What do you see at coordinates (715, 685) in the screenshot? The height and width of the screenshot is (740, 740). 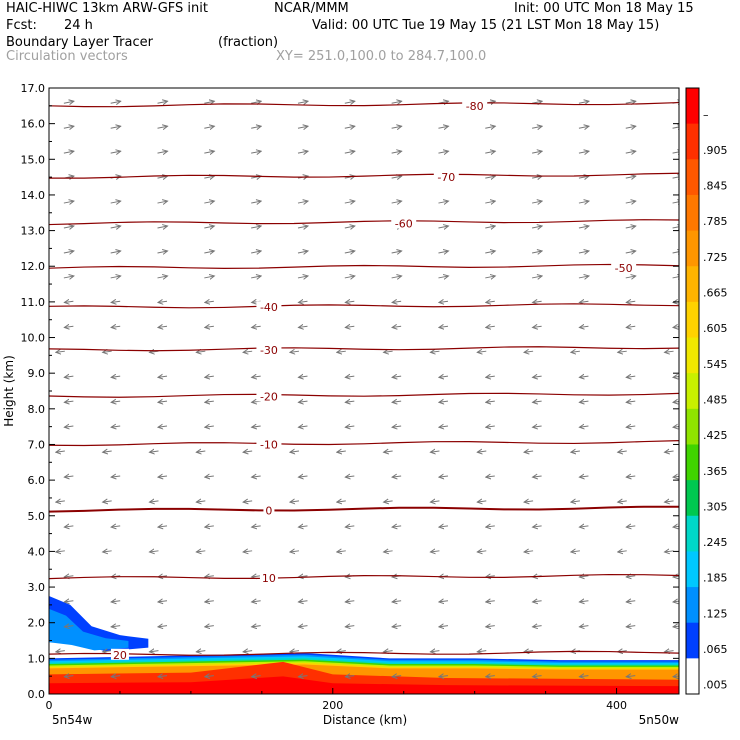 I see `colorbar-label: .005` at bounding box center [715, 685].